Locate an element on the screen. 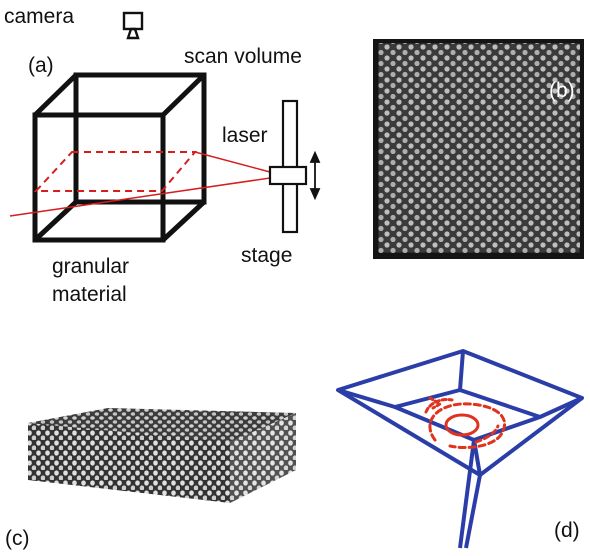  camera-label: camera is located at coordinates (39, 16).